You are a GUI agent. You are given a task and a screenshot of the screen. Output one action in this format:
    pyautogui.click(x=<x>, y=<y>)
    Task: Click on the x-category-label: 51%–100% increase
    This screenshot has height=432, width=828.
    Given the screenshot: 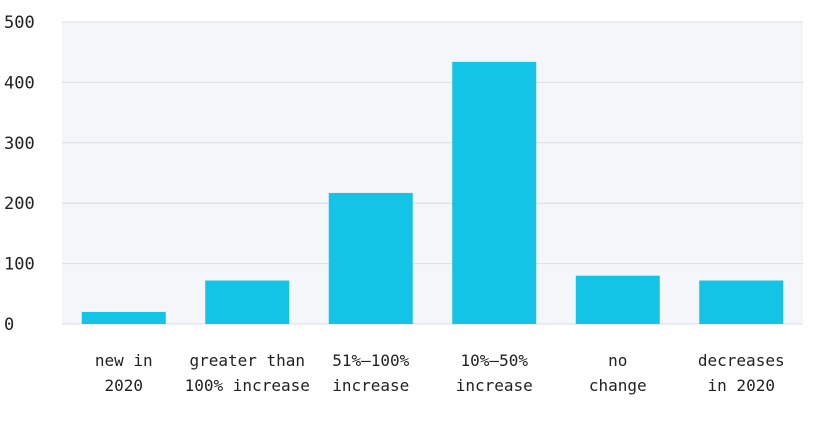 What is the action you would take?
    pyautogui.click(x=370, y=373)
    